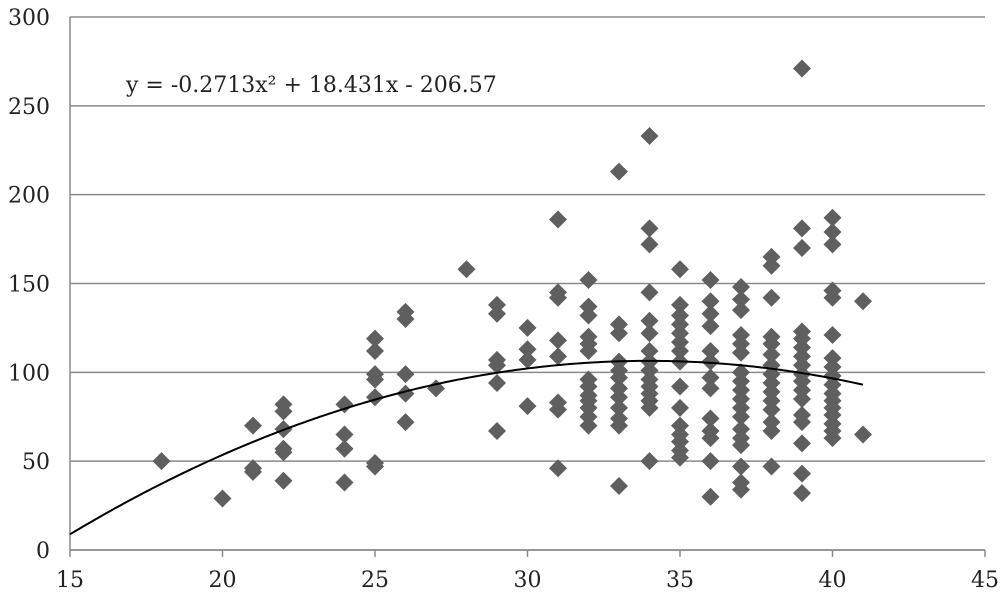 The image size is (1000, 605). What do you see at coordinates (833, 580) in the screenshot?
I see `x-tick-label: 40` at bounding box center [833, 580].